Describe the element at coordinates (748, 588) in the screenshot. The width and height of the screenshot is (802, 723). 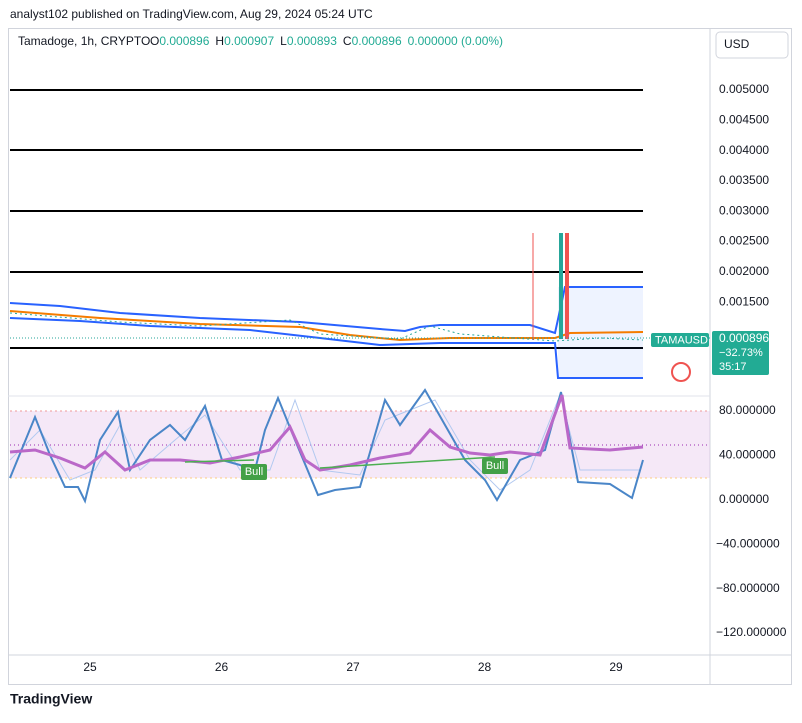
I see `osc-label: −80.000000` at that location.